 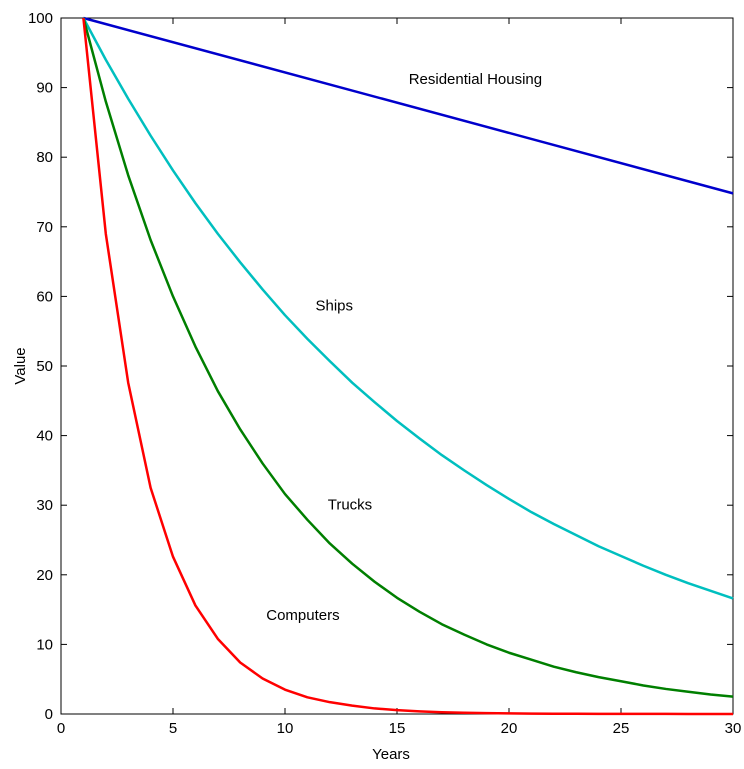 I want to click on x-tick-label: 5, so click(x=173, y=728).